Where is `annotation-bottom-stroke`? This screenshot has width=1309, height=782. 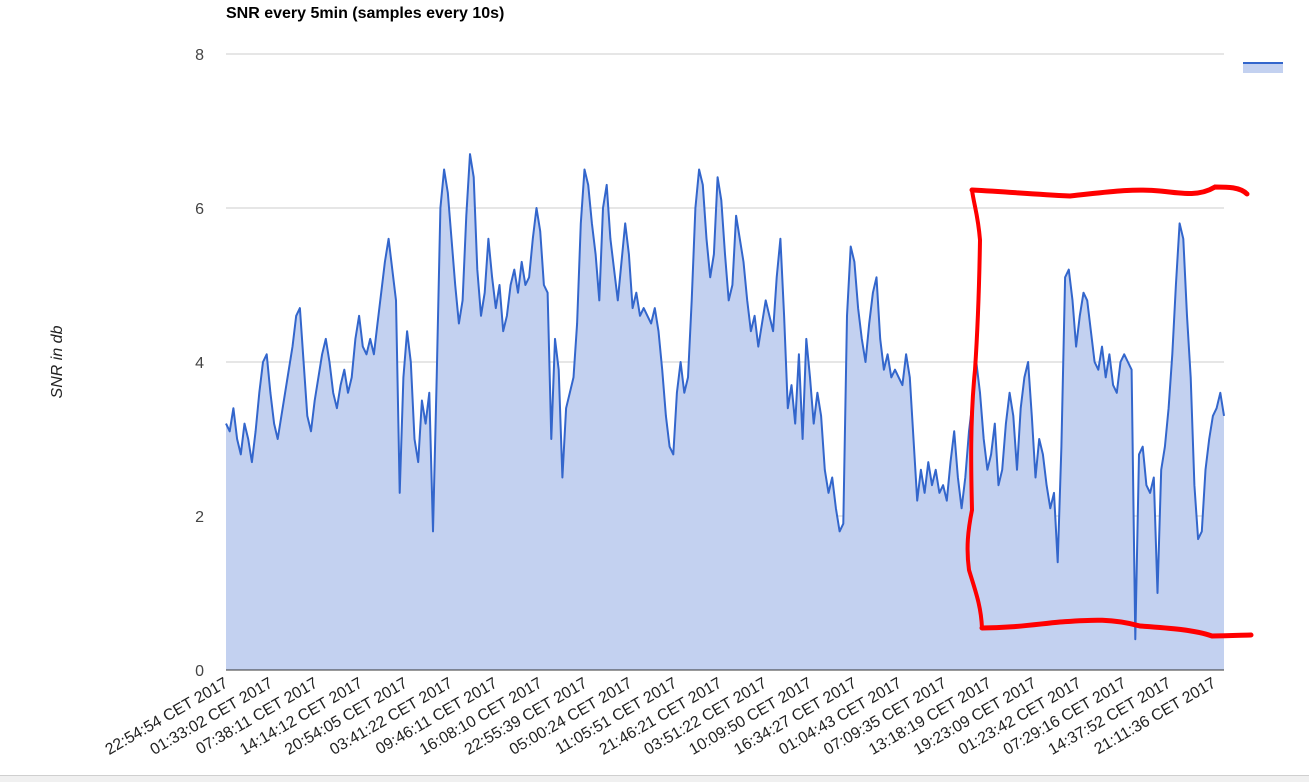
annotation-bottom-stroke is located at coordinates (1116, 628).